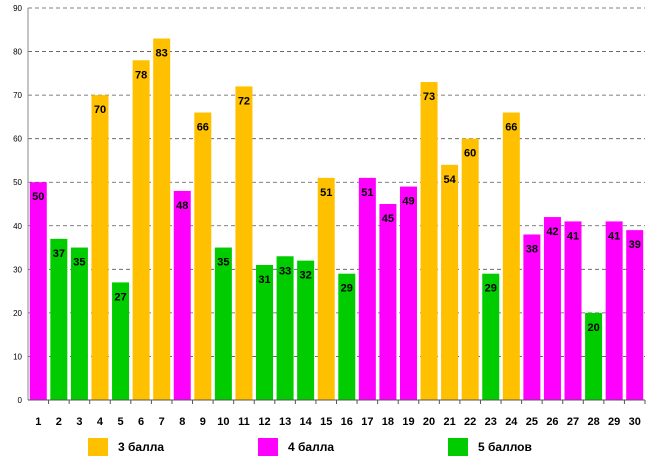 This screenshot has height=466, width=650. Describe the element at coordinates (347, 289) in the screenshot. I see `data-label-16: 29` at that location.